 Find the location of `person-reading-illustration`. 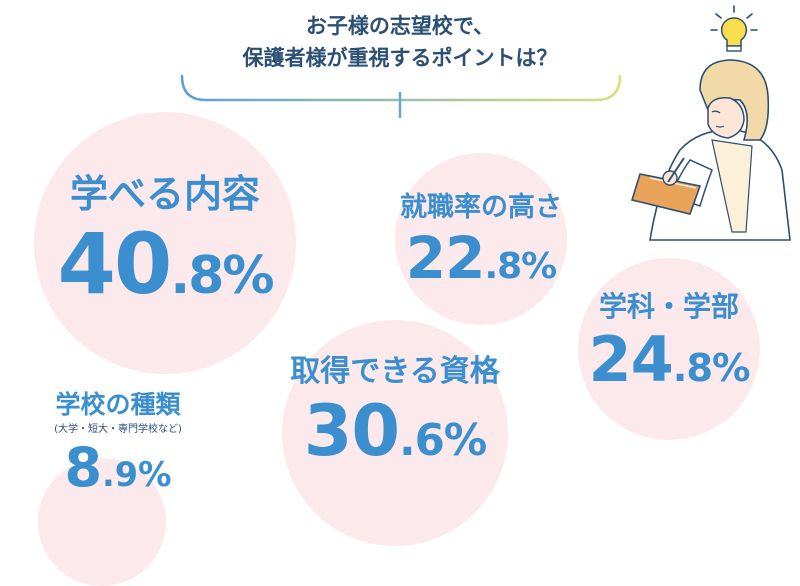

person-reading-illustration is located at coordinates (710, 150).